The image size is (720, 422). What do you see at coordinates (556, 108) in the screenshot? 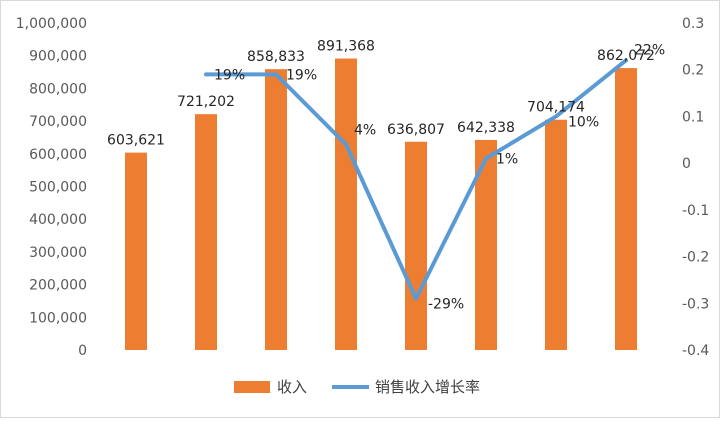
I see `revenue-data-label: 704,174` at bounding box center [556, 108].